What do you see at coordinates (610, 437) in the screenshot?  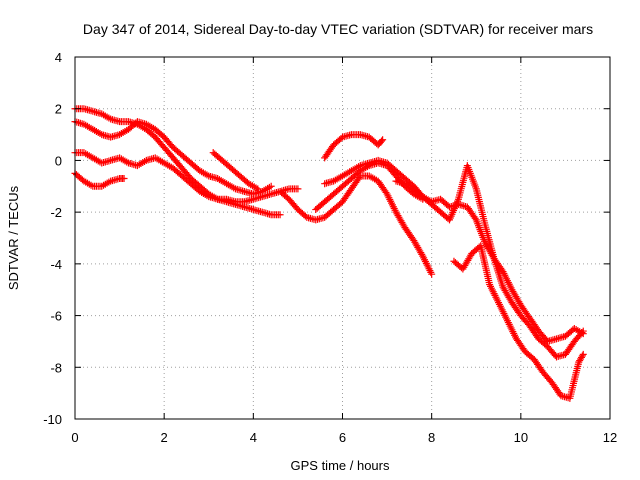 I see `x-tick-label: 12` at bounding box center [610, 437].